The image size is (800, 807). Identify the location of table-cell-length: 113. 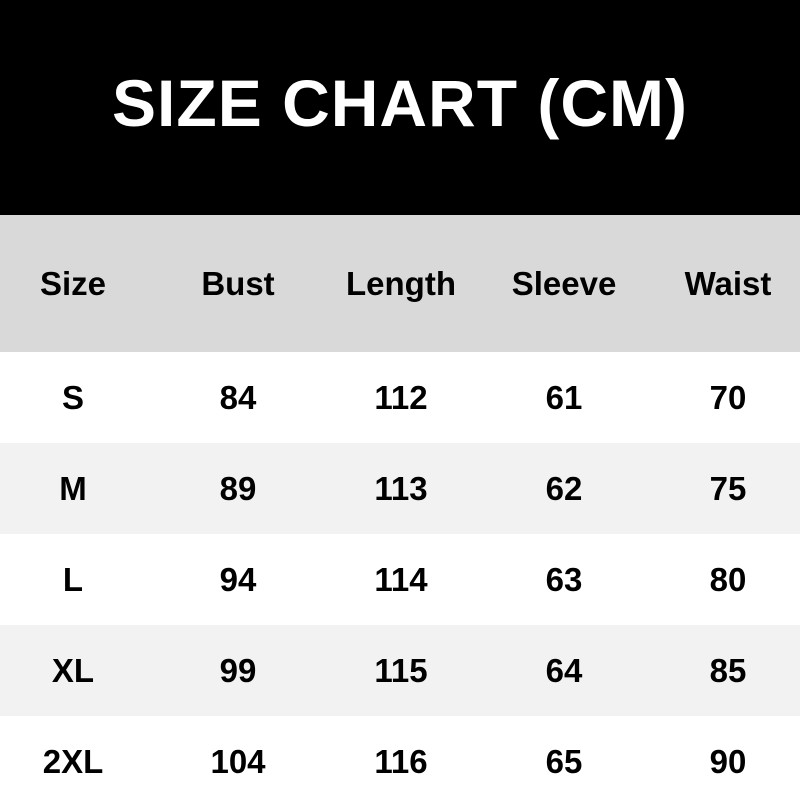
(401, 488).